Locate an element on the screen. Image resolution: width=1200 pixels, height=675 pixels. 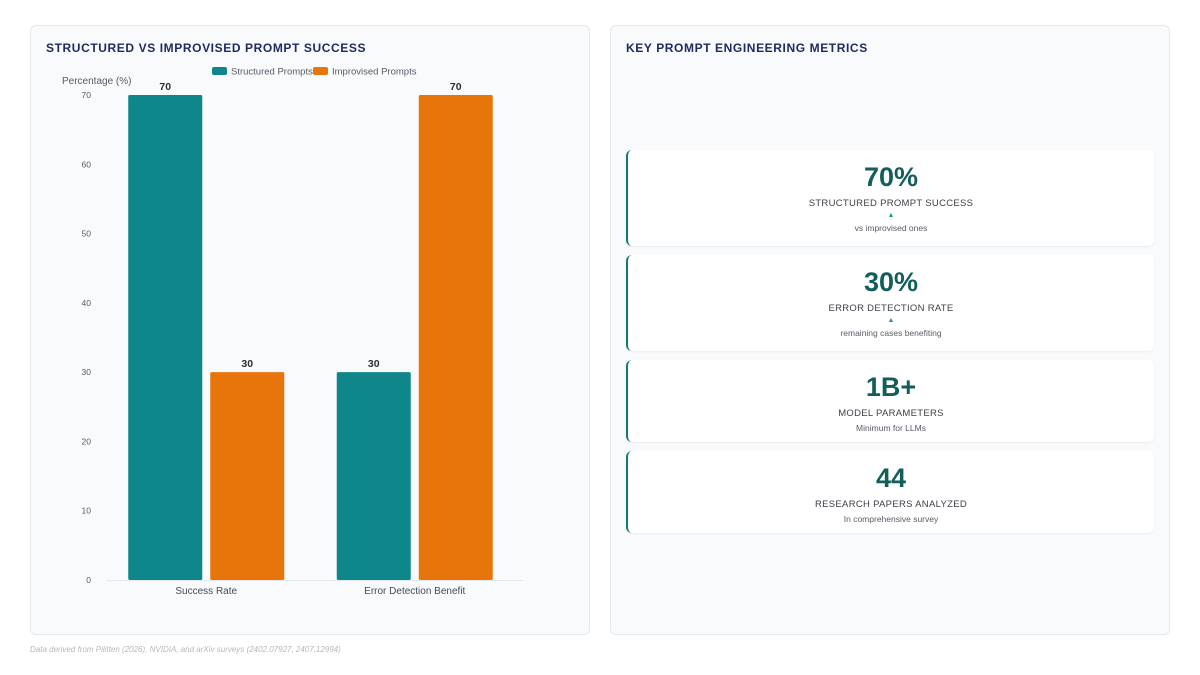
y-tick-label: 10 is located at coordinates (87, 511).